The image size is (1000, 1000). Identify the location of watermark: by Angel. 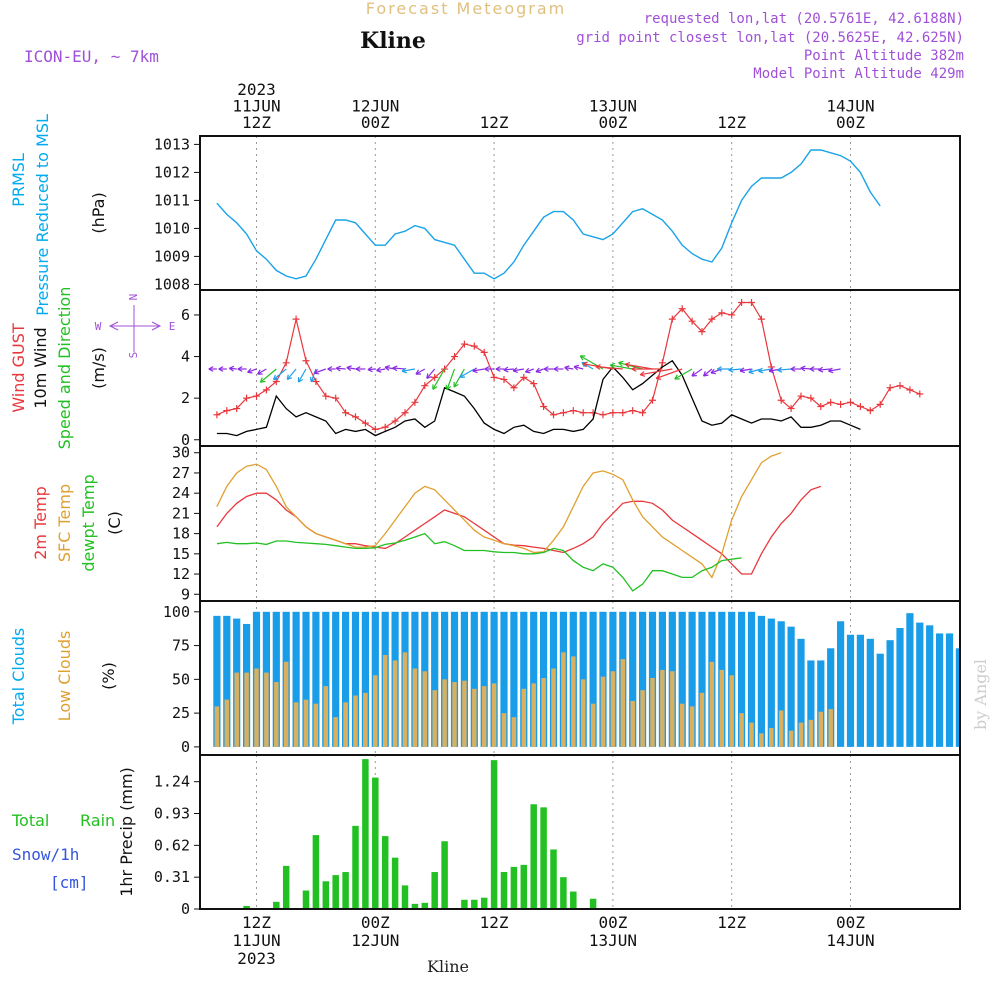
(980, 694).